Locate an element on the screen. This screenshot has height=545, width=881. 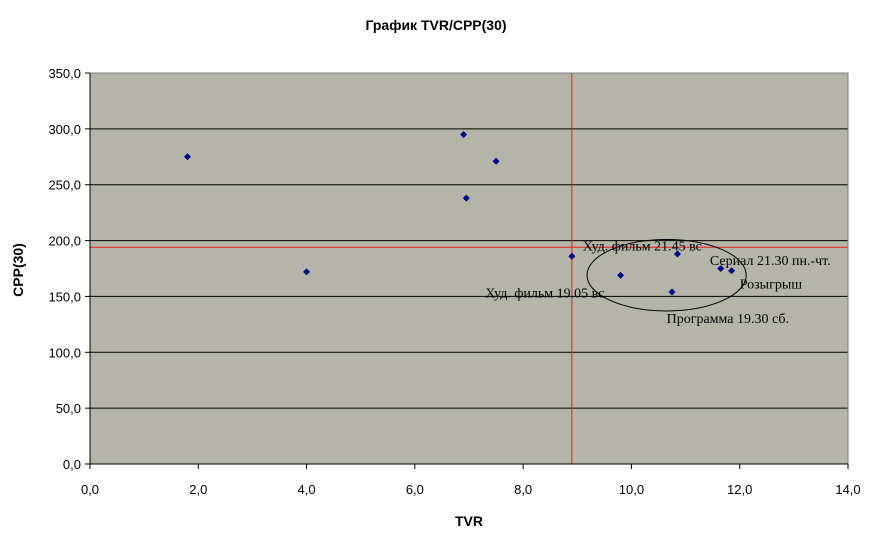
y-tick-label: 100,0 is located at coordinates (64, 352).